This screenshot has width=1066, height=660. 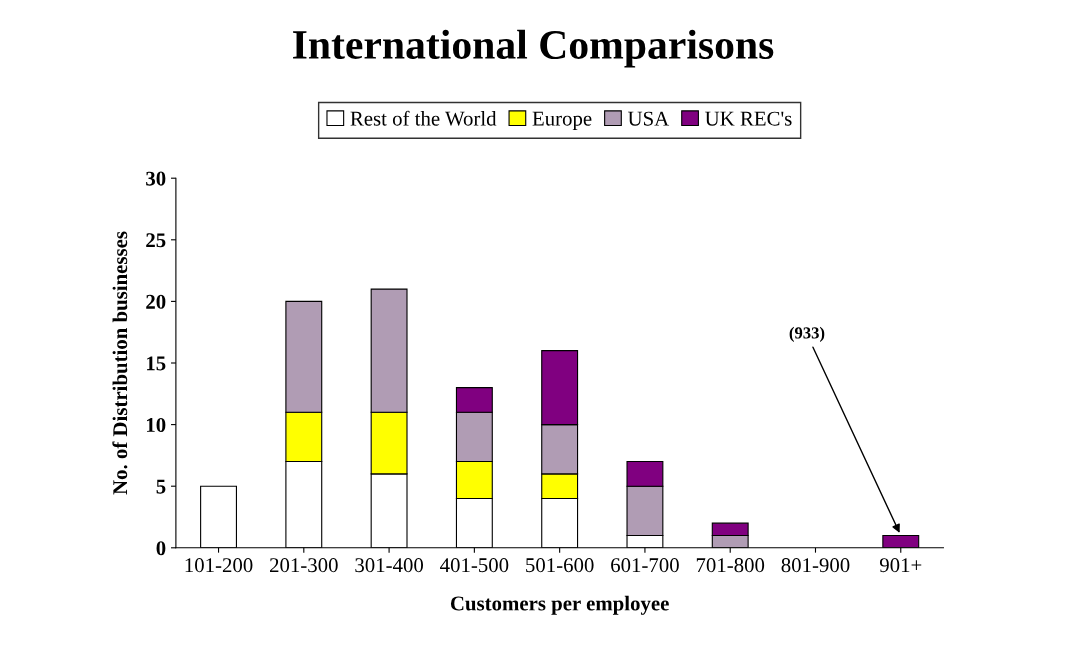 What do you see at coordinates (815, 565) in the screenshot?
I see `x-tick-label: 801-900` at bounding box center [815, 565].